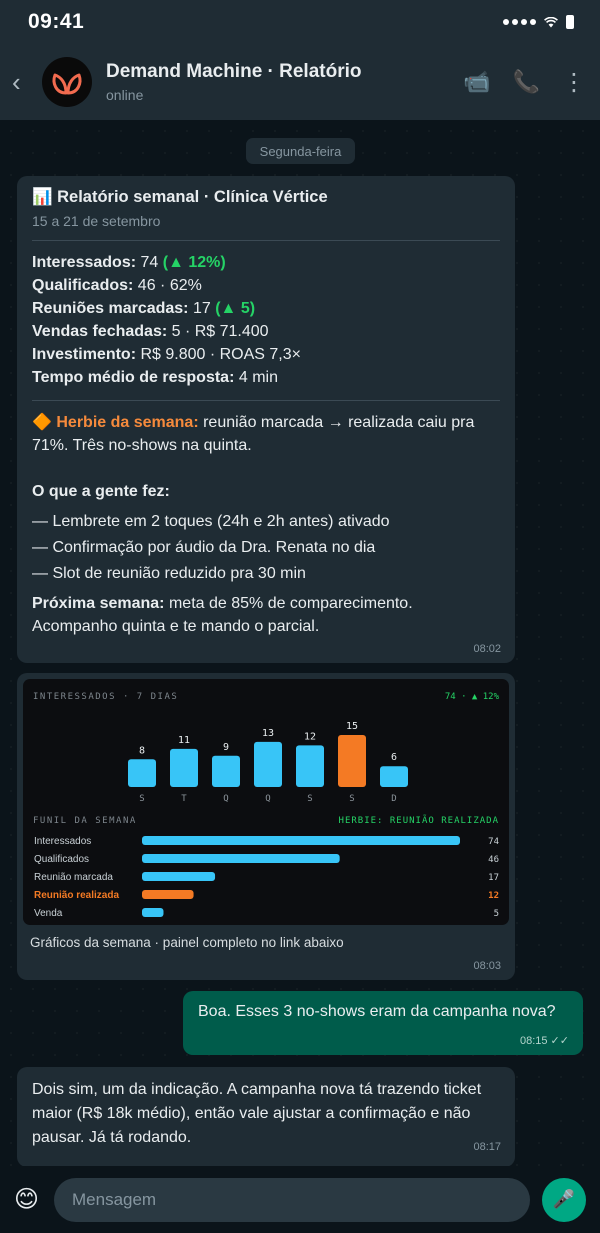 This screenshot has width=600, height=1233. What do you see at coordinates (96, 221) in the screenshot?
I see `report-period: 15 a 21 de setembro` at bounding box center [96, 221].